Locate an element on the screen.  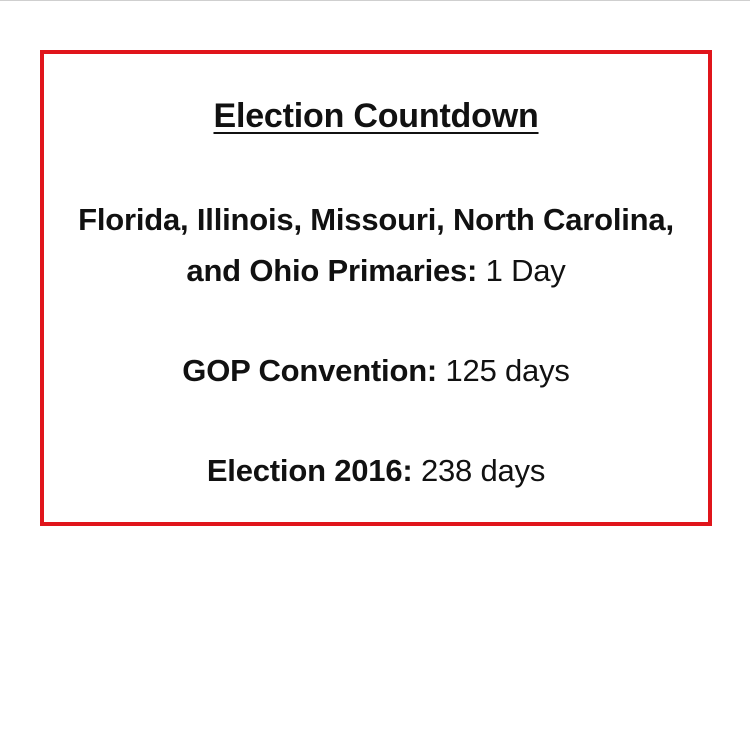
top-divider is located at coordinates (375, 0).